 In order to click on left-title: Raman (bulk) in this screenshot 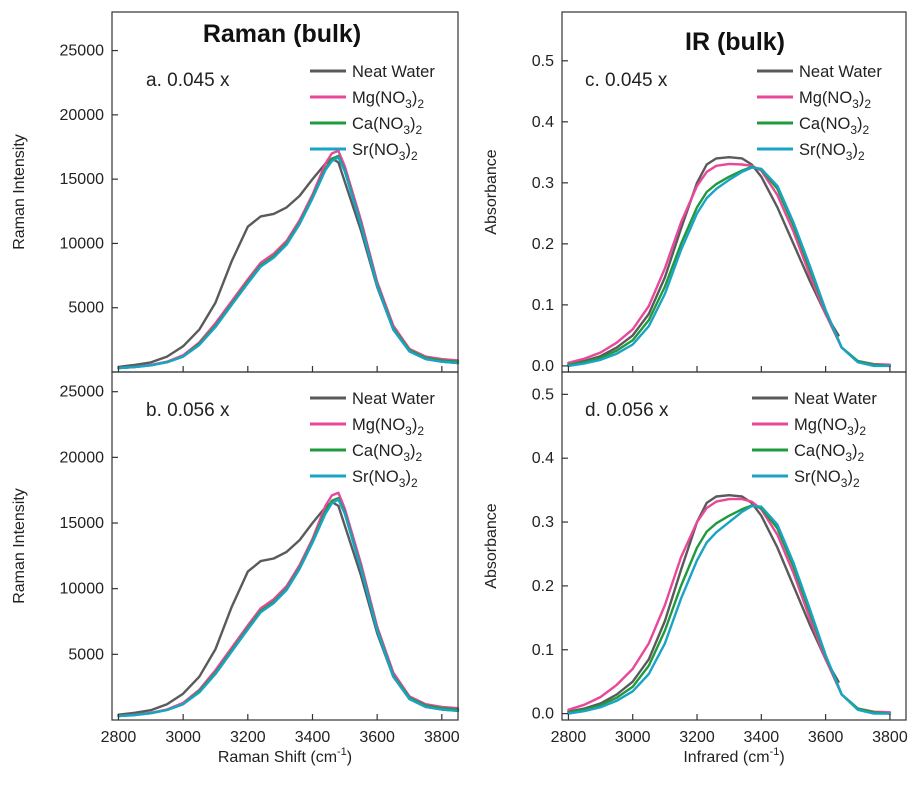, I will do `click(282, 34)`.